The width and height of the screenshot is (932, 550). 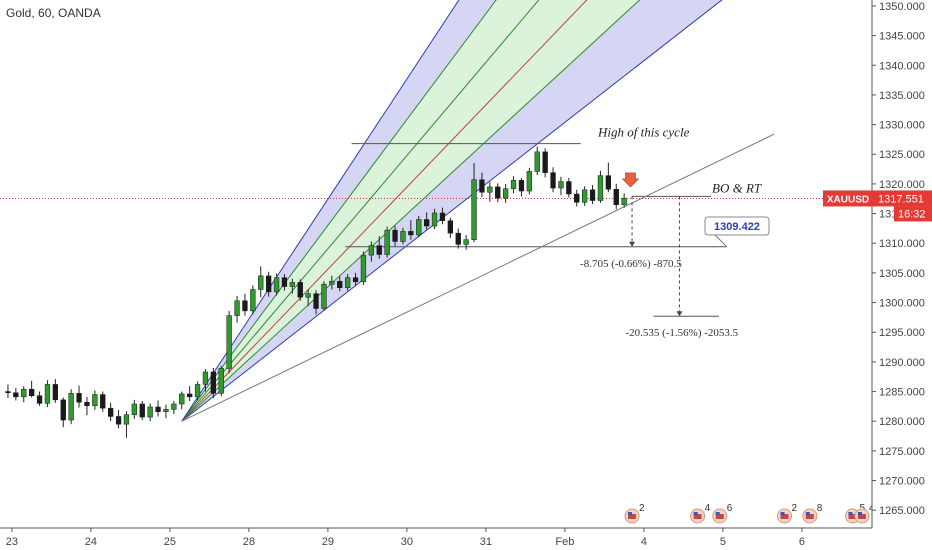 I want to click on price-tick-label: 1290.000, so click(x=902, y=363).